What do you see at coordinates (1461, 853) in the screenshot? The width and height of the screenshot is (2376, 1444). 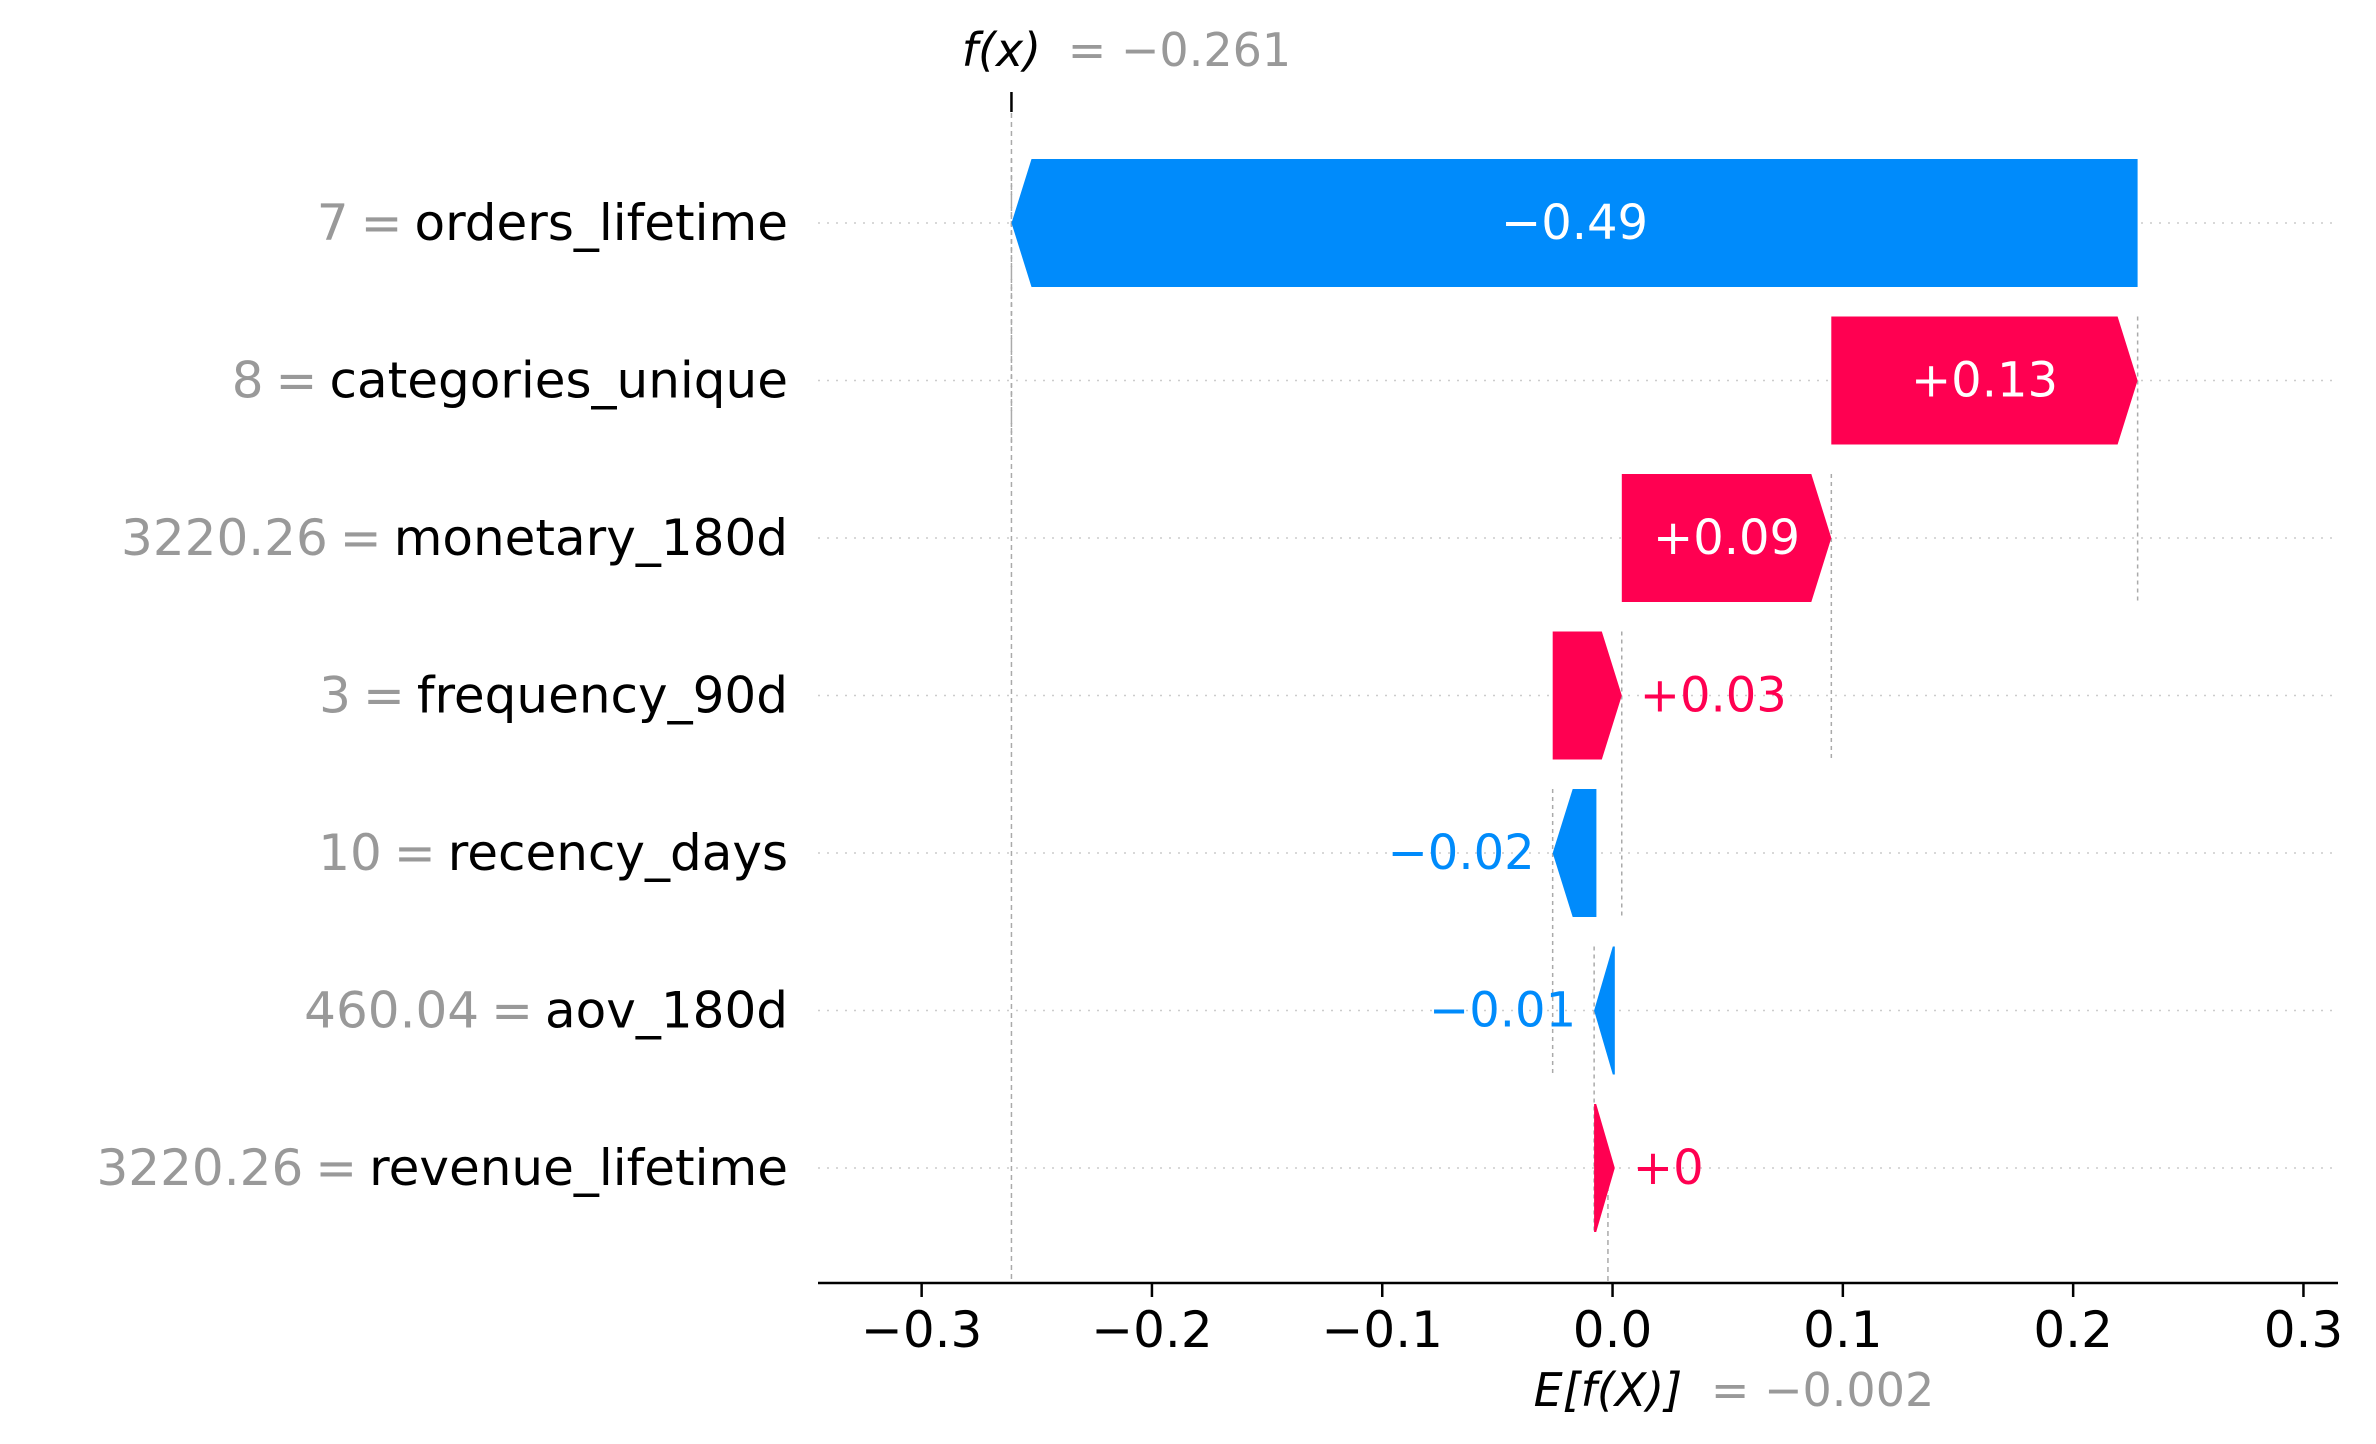 I see `bar-value-label: −0.02` at bounding box center [1461, 853].